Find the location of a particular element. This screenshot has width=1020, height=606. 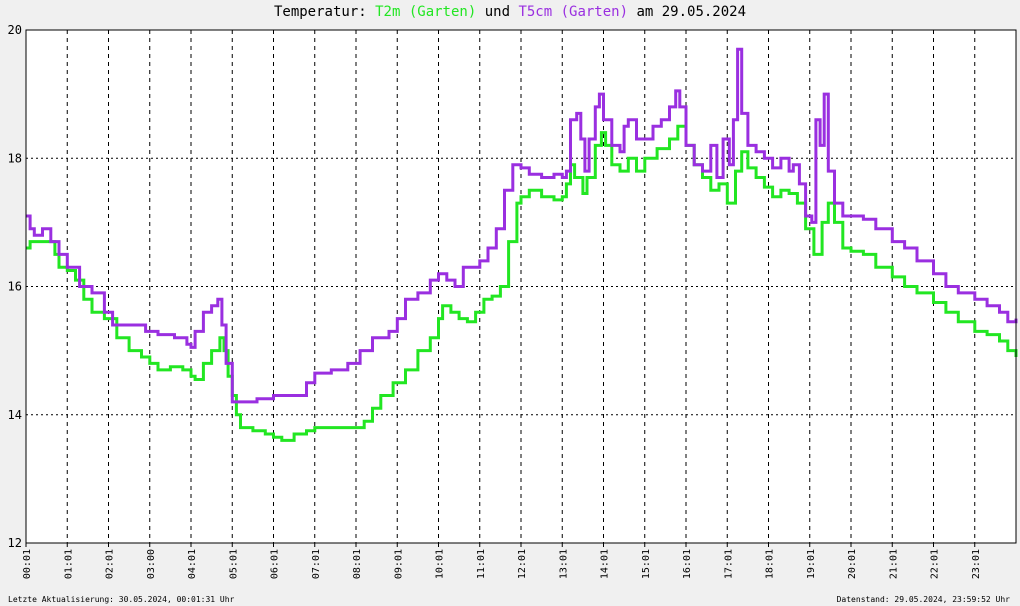

x-tick-label: 01:01 is located at coordinates (68, 564).